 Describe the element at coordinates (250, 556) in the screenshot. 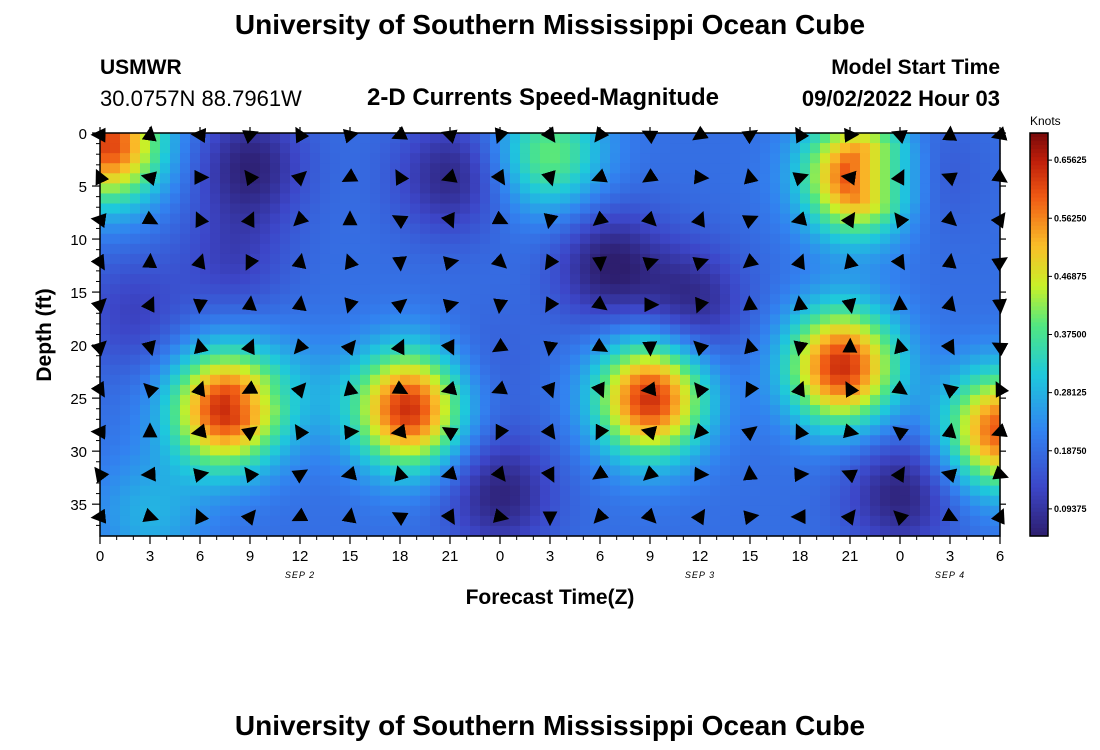

I see `x-tick-label: 9` at that location.